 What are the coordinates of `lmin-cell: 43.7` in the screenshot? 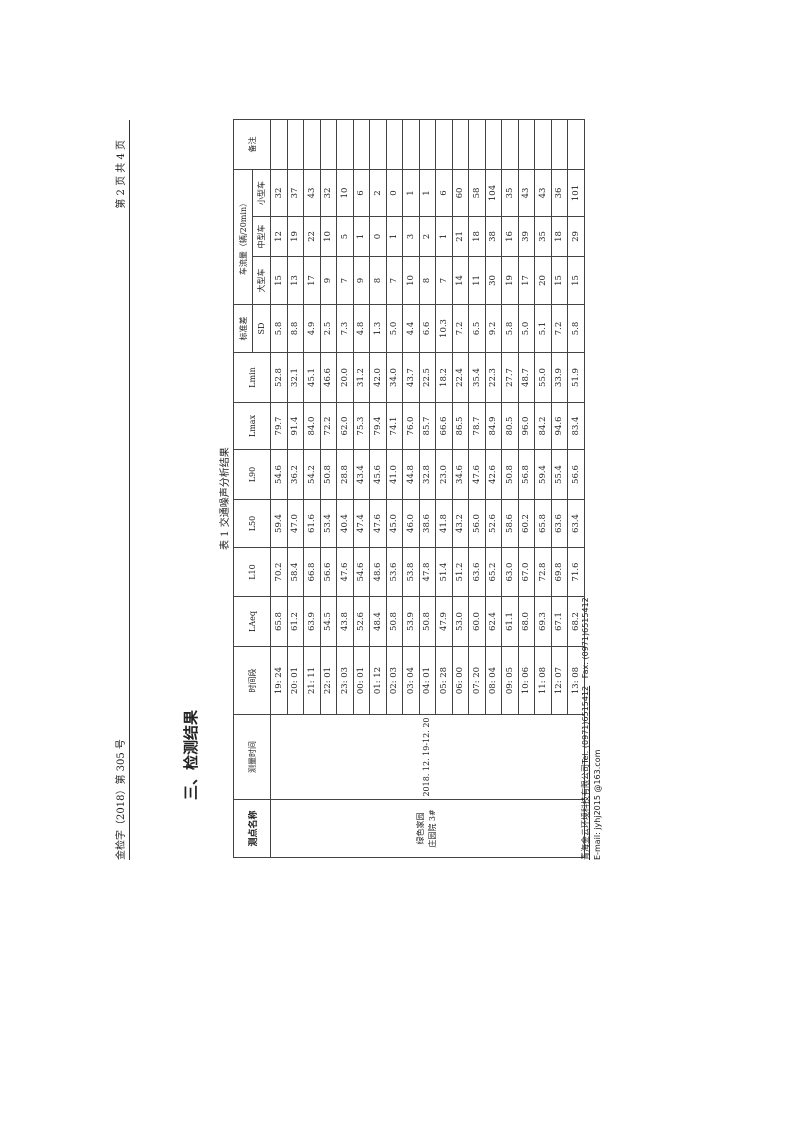 It's located at (410, 377).